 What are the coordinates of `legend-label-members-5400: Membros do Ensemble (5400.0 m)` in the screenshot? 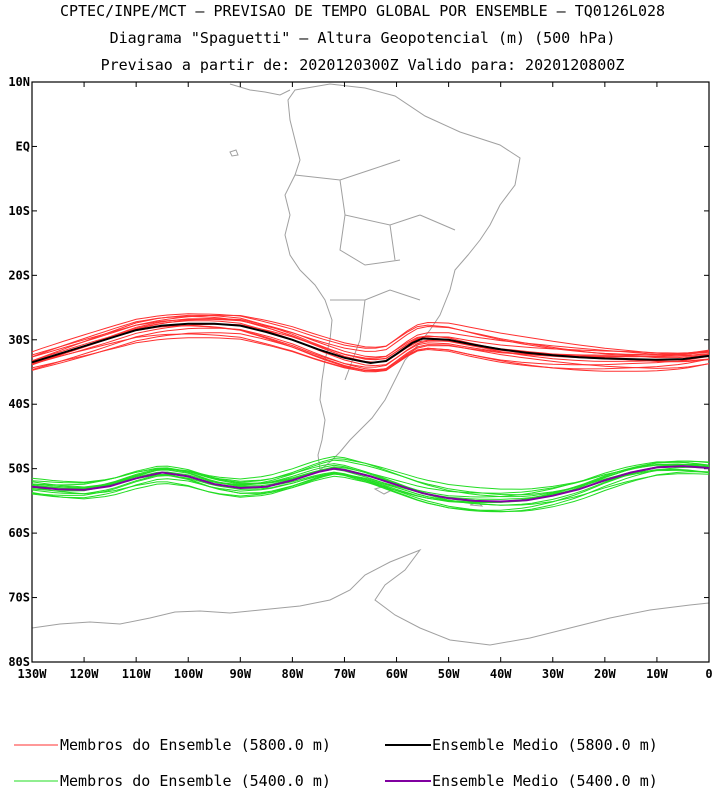 It's located at (195, 781).